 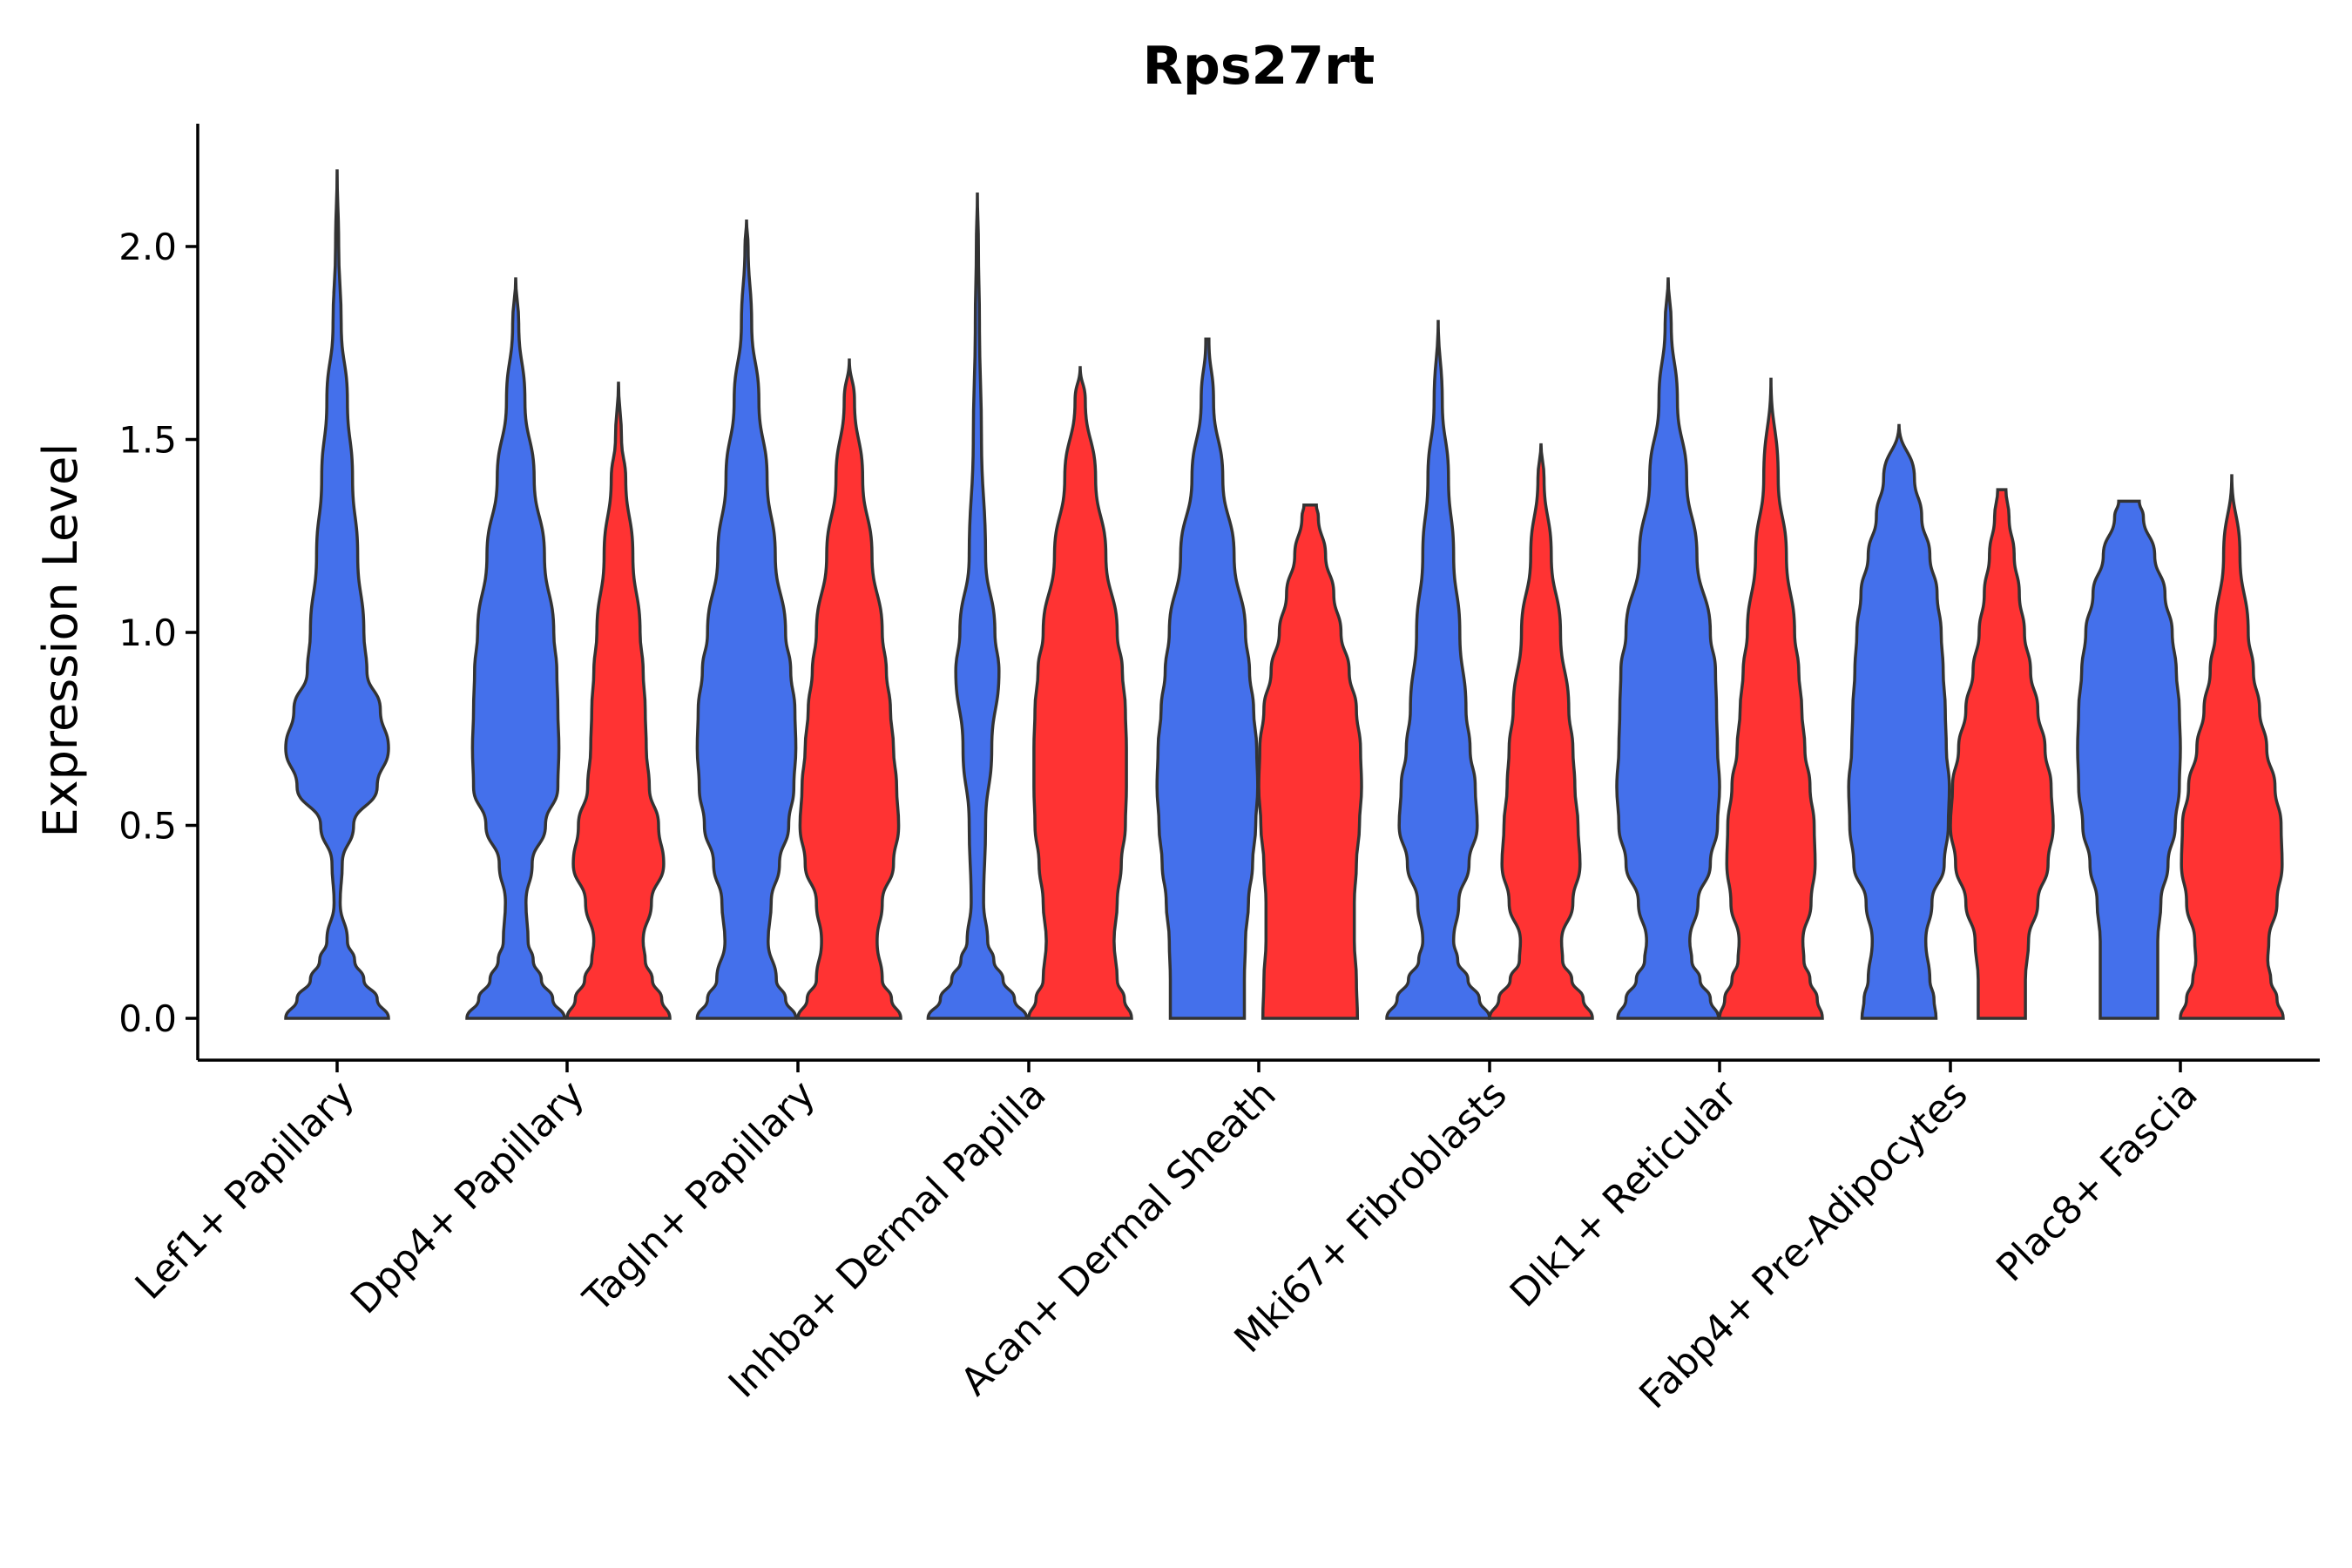 I want to click on y-tick-label: 0.0, so click(x=147, y=1018).